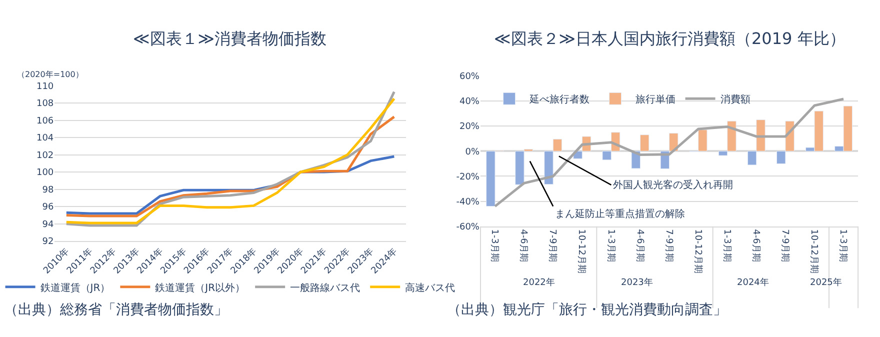 Image resolution: width=880 pixels, height=337 pixels. What do you see at coordinates (200, 288) in the screenshot?
I see `legend-label: 鉄道運賃（JR以外）` at bounding box center [200, 288].